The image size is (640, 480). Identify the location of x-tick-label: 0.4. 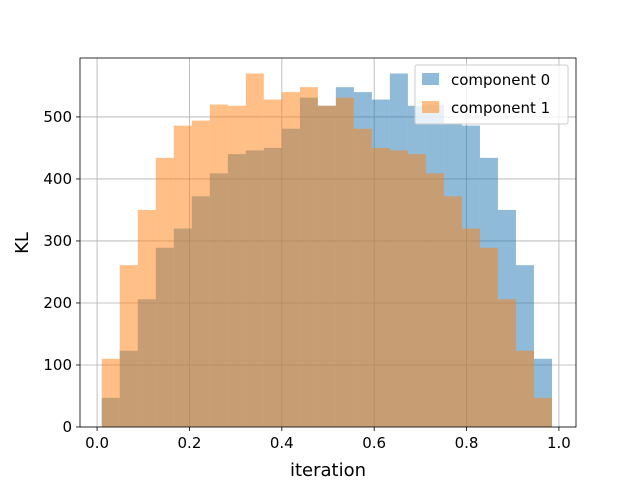
(282, 443).